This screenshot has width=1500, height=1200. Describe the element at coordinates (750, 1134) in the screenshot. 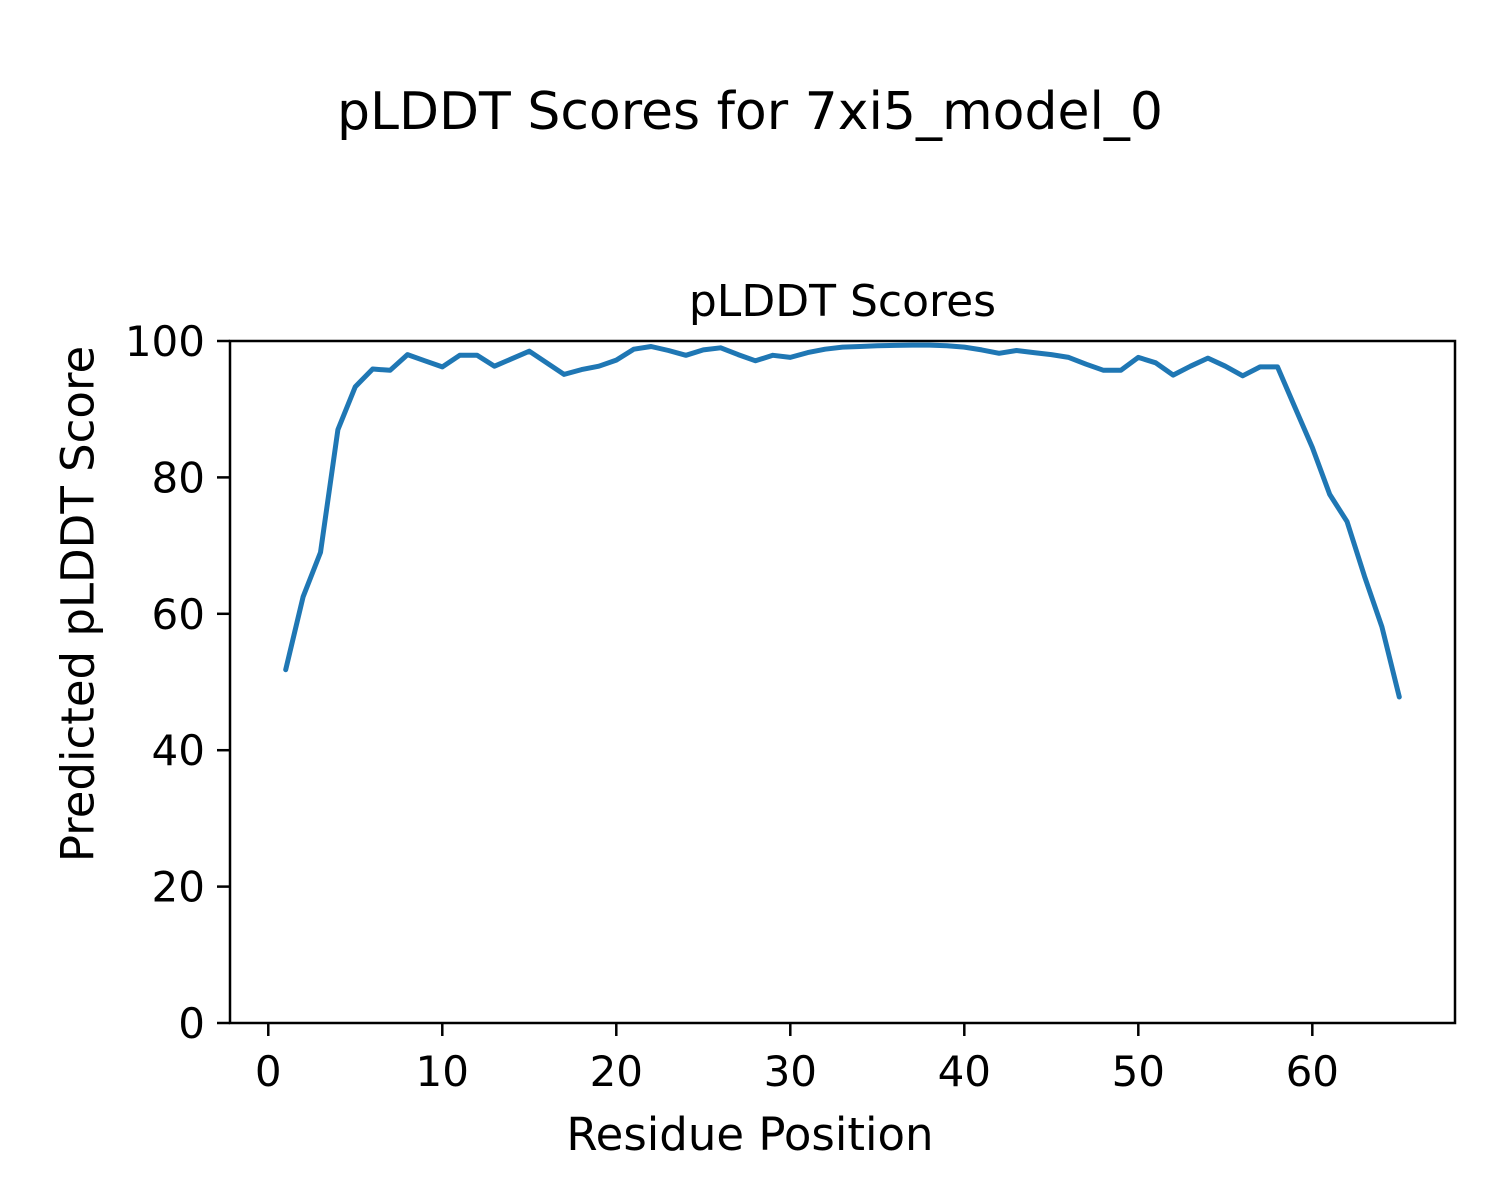

I see `x-axis-label: Residue Position` at that location.